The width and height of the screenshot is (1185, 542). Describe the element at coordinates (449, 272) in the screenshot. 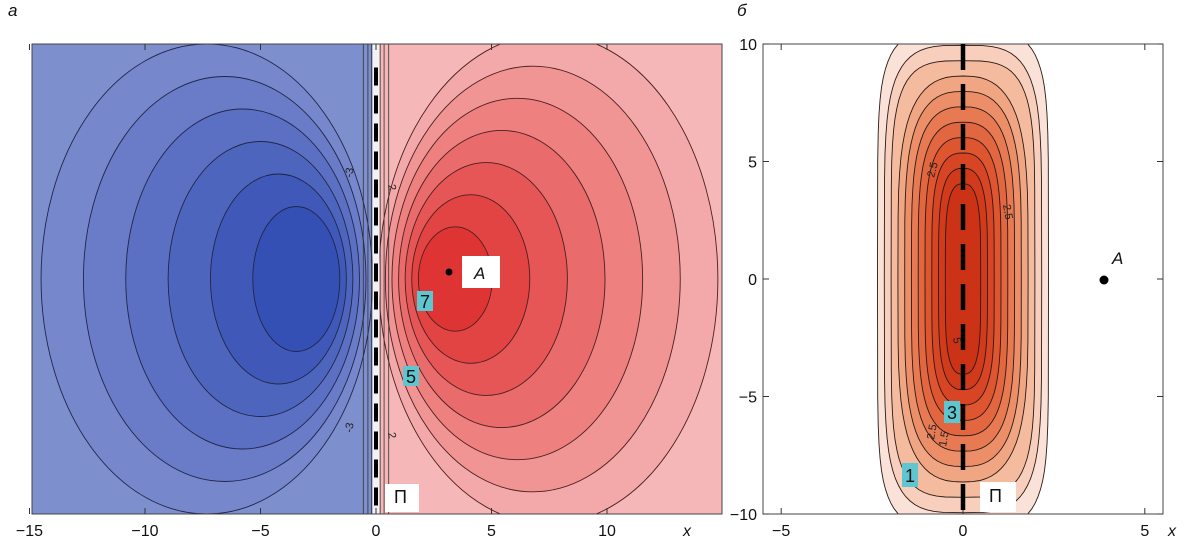

I see `panel-a-point-a` at that location.